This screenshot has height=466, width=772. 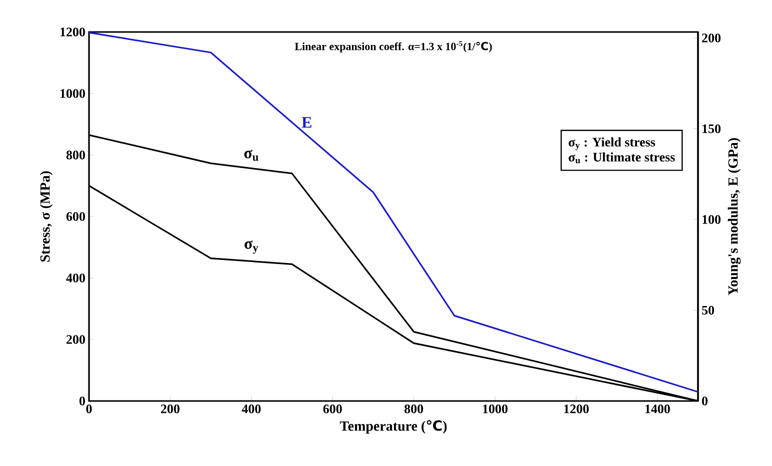 I want to click on y-tick-label: 0, so click(x=82, y=401).